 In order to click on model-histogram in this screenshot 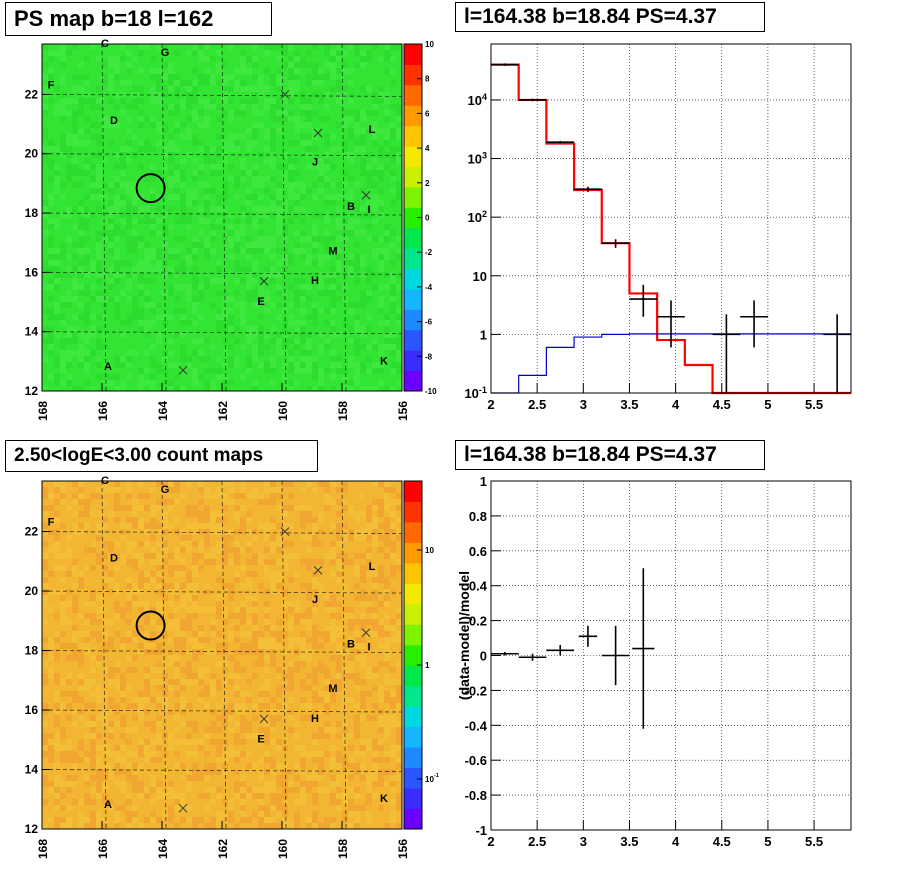, I will do `click(671, 363)`.